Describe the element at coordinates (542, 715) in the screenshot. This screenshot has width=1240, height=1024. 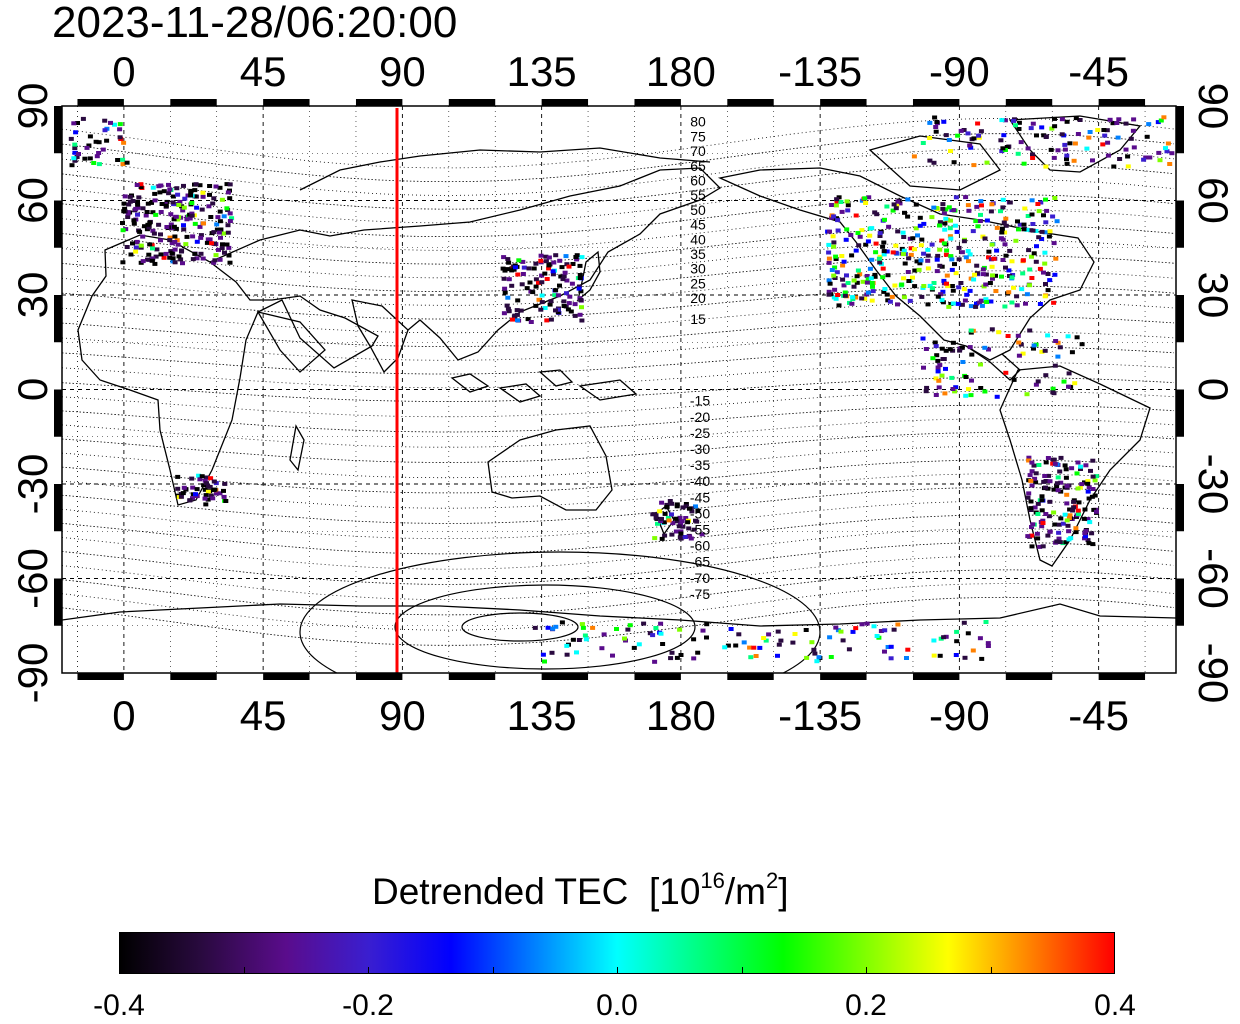
I see `bottom-lon-label: 135` at that location.